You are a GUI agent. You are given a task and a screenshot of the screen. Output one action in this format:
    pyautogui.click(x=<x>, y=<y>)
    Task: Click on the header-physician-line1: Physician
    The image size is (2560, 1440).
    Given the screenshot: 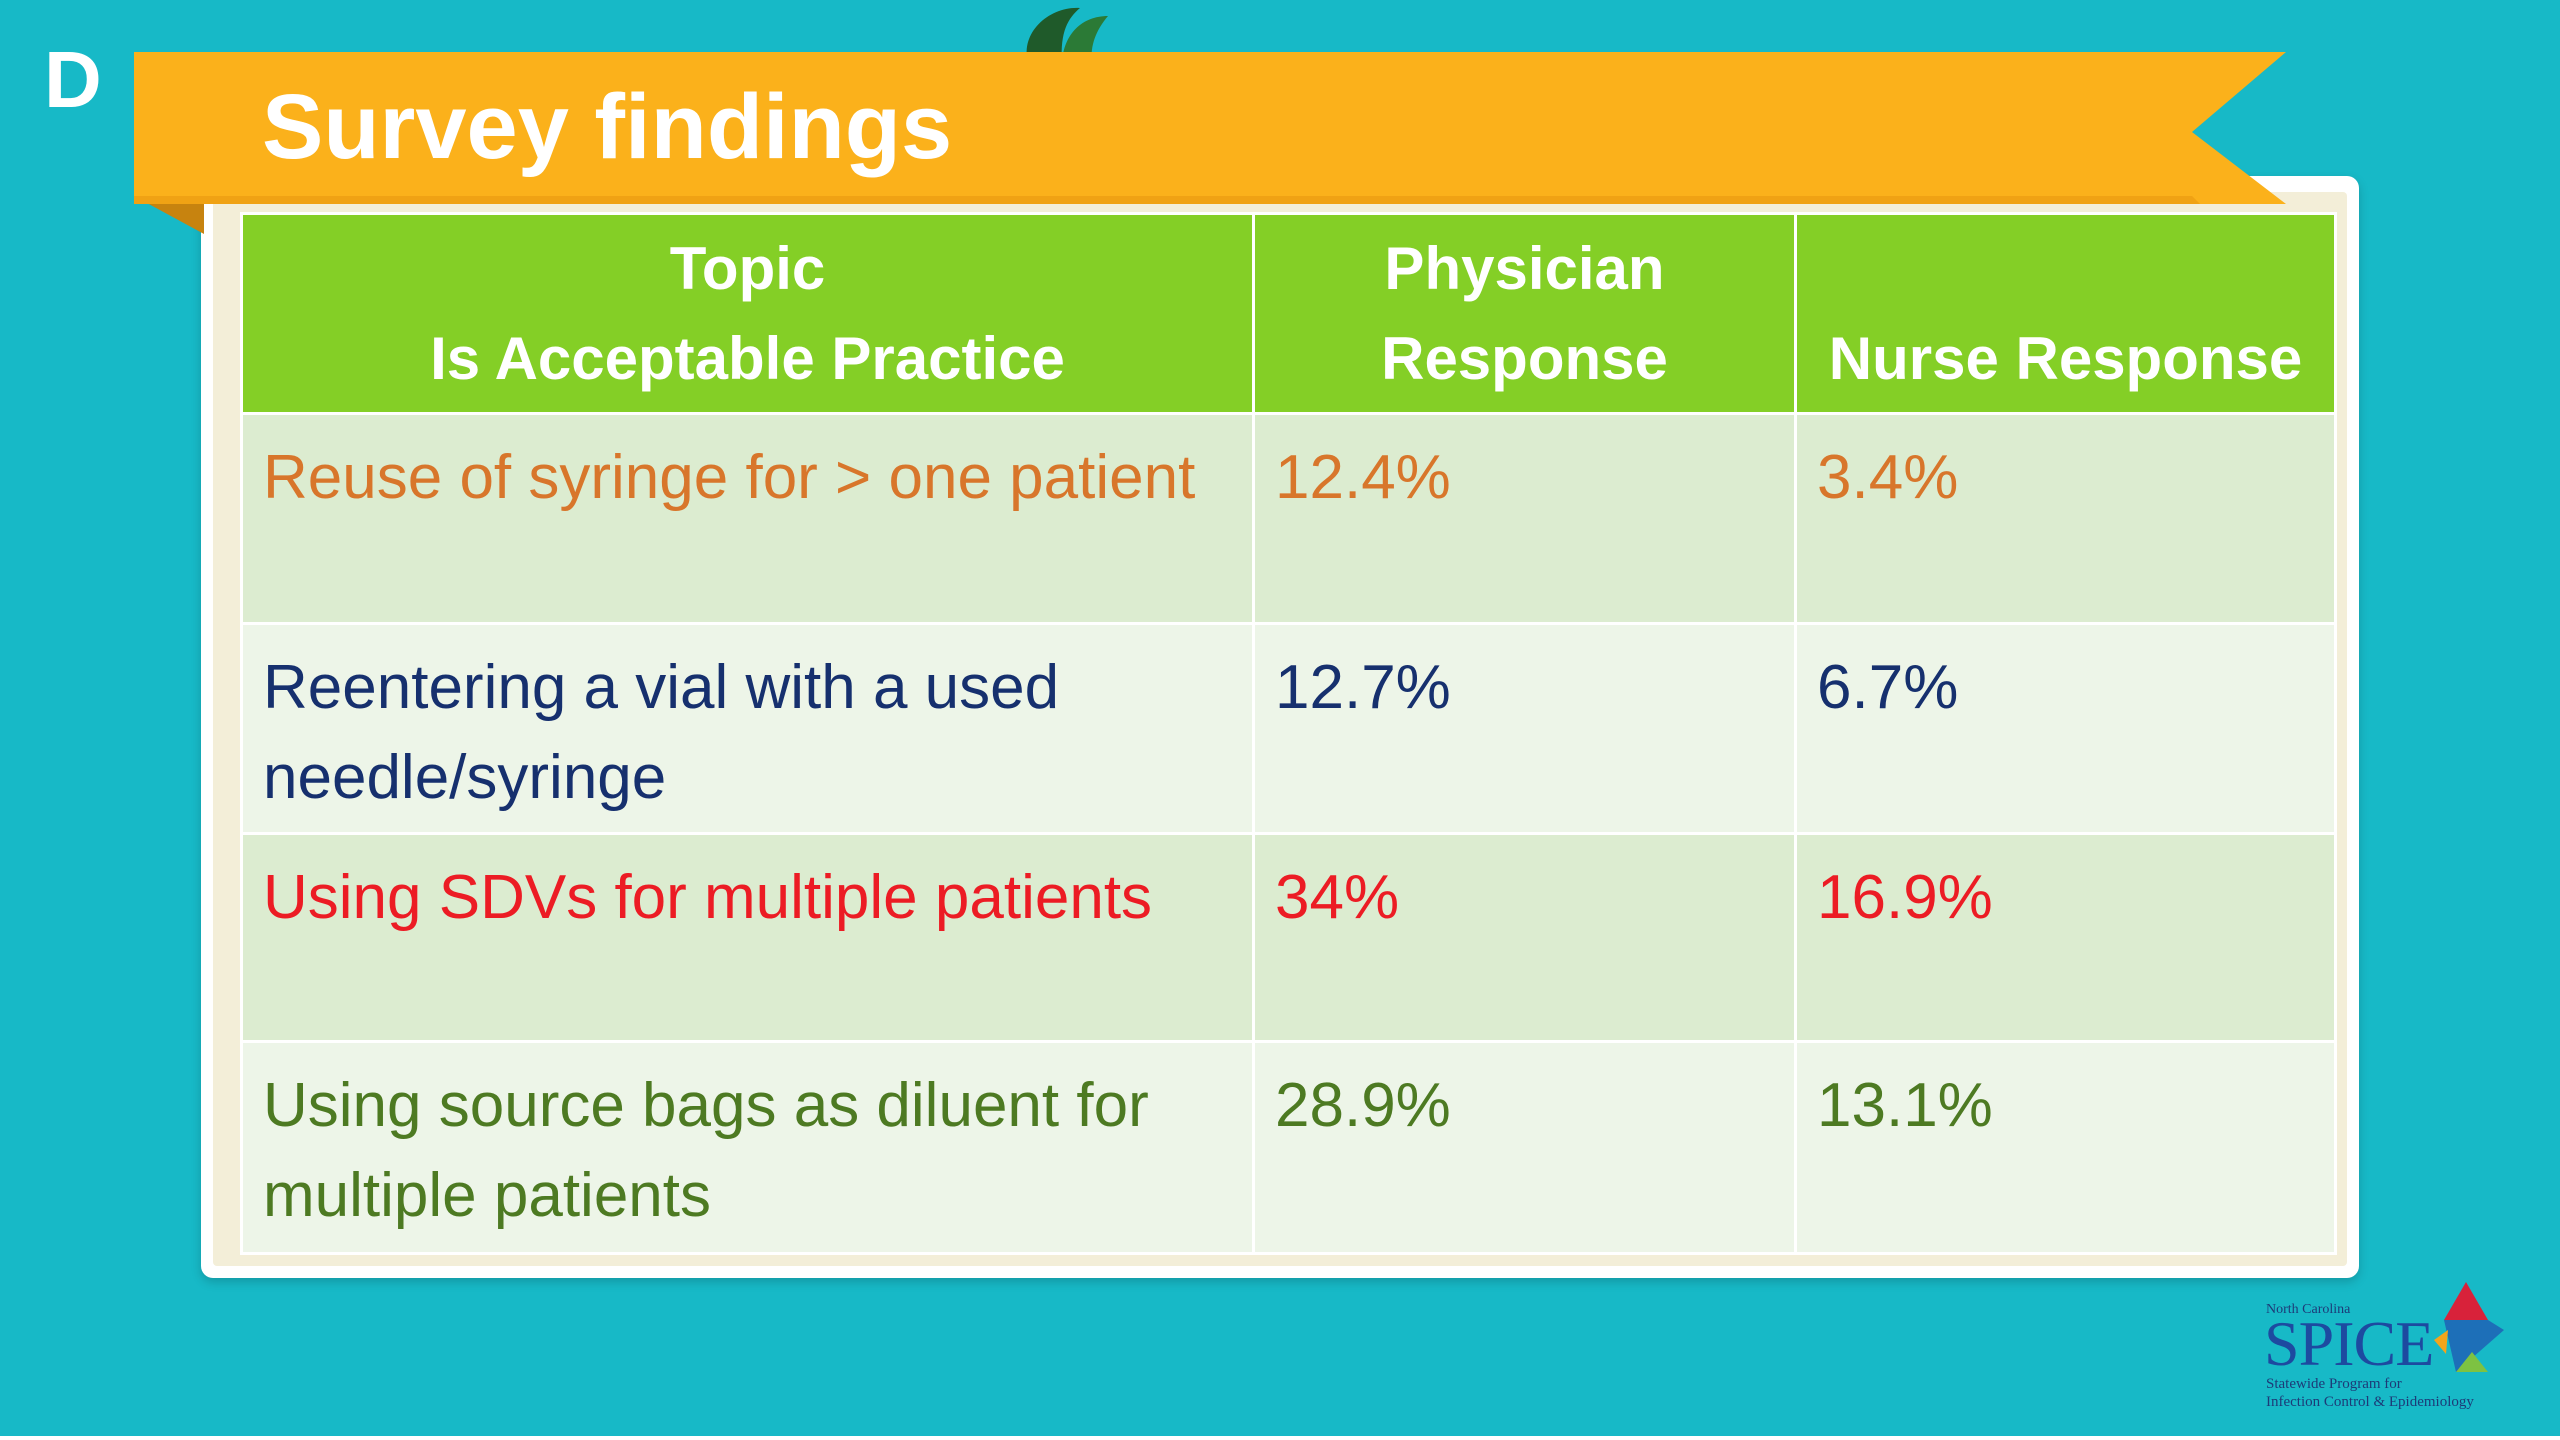 What is the action you would take?
    pyautogui.click(x=1524, y=268)
    